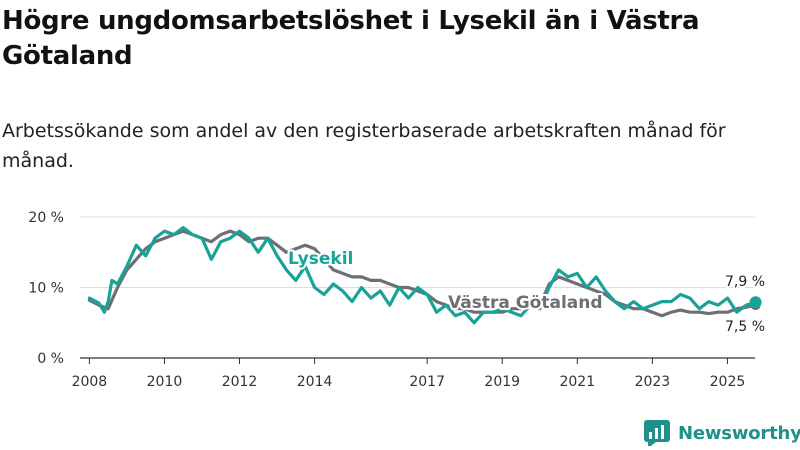  I want to click on newsworthy-logo: Newsworthy, so click(722, 433).